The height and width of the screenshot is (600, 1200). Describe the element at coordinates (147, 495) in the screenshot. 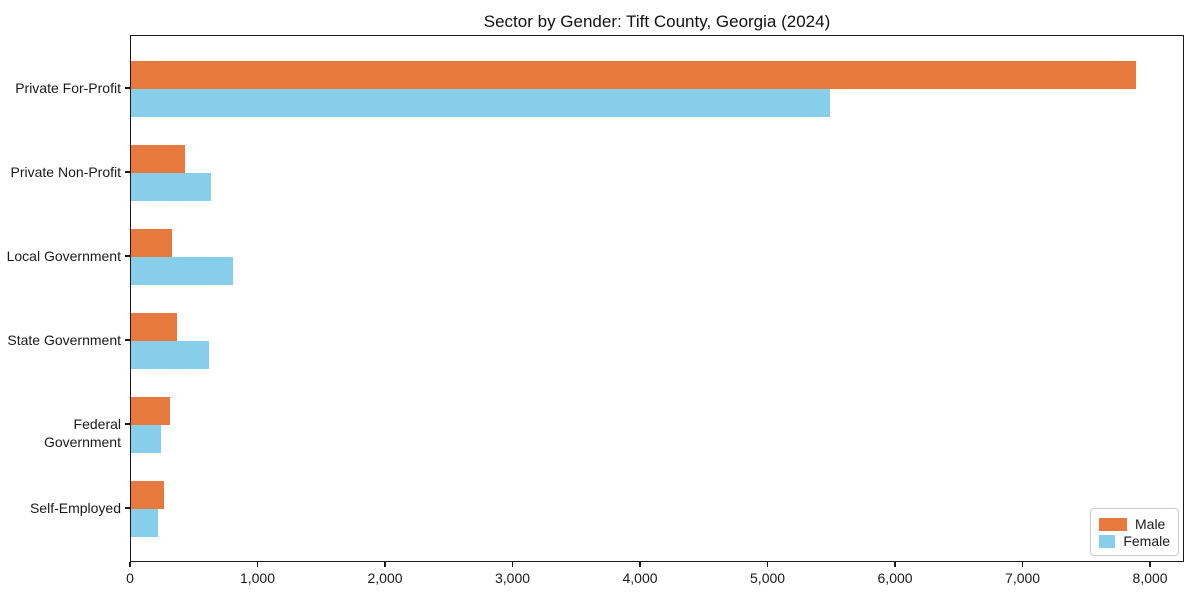

I see `bar-male-self-employed` at that location.